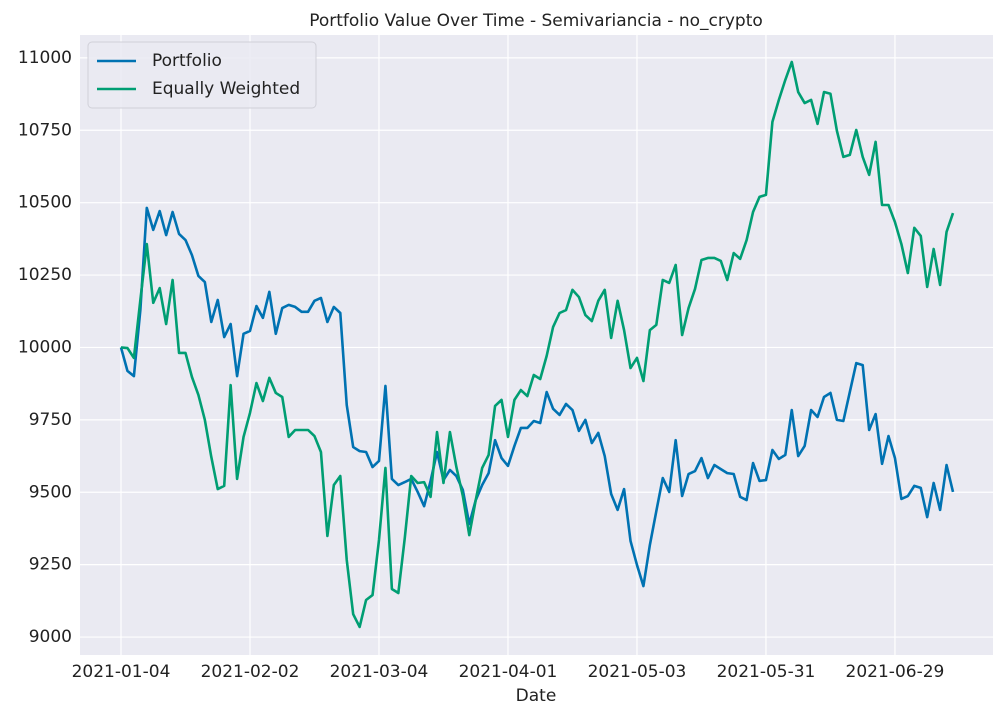 Image resolution: width=1008 pixels, height=720 pixels. Describe the element at coordinates (50, 420) in the screenshot. I see `y-tick-label: 9750` at that location.